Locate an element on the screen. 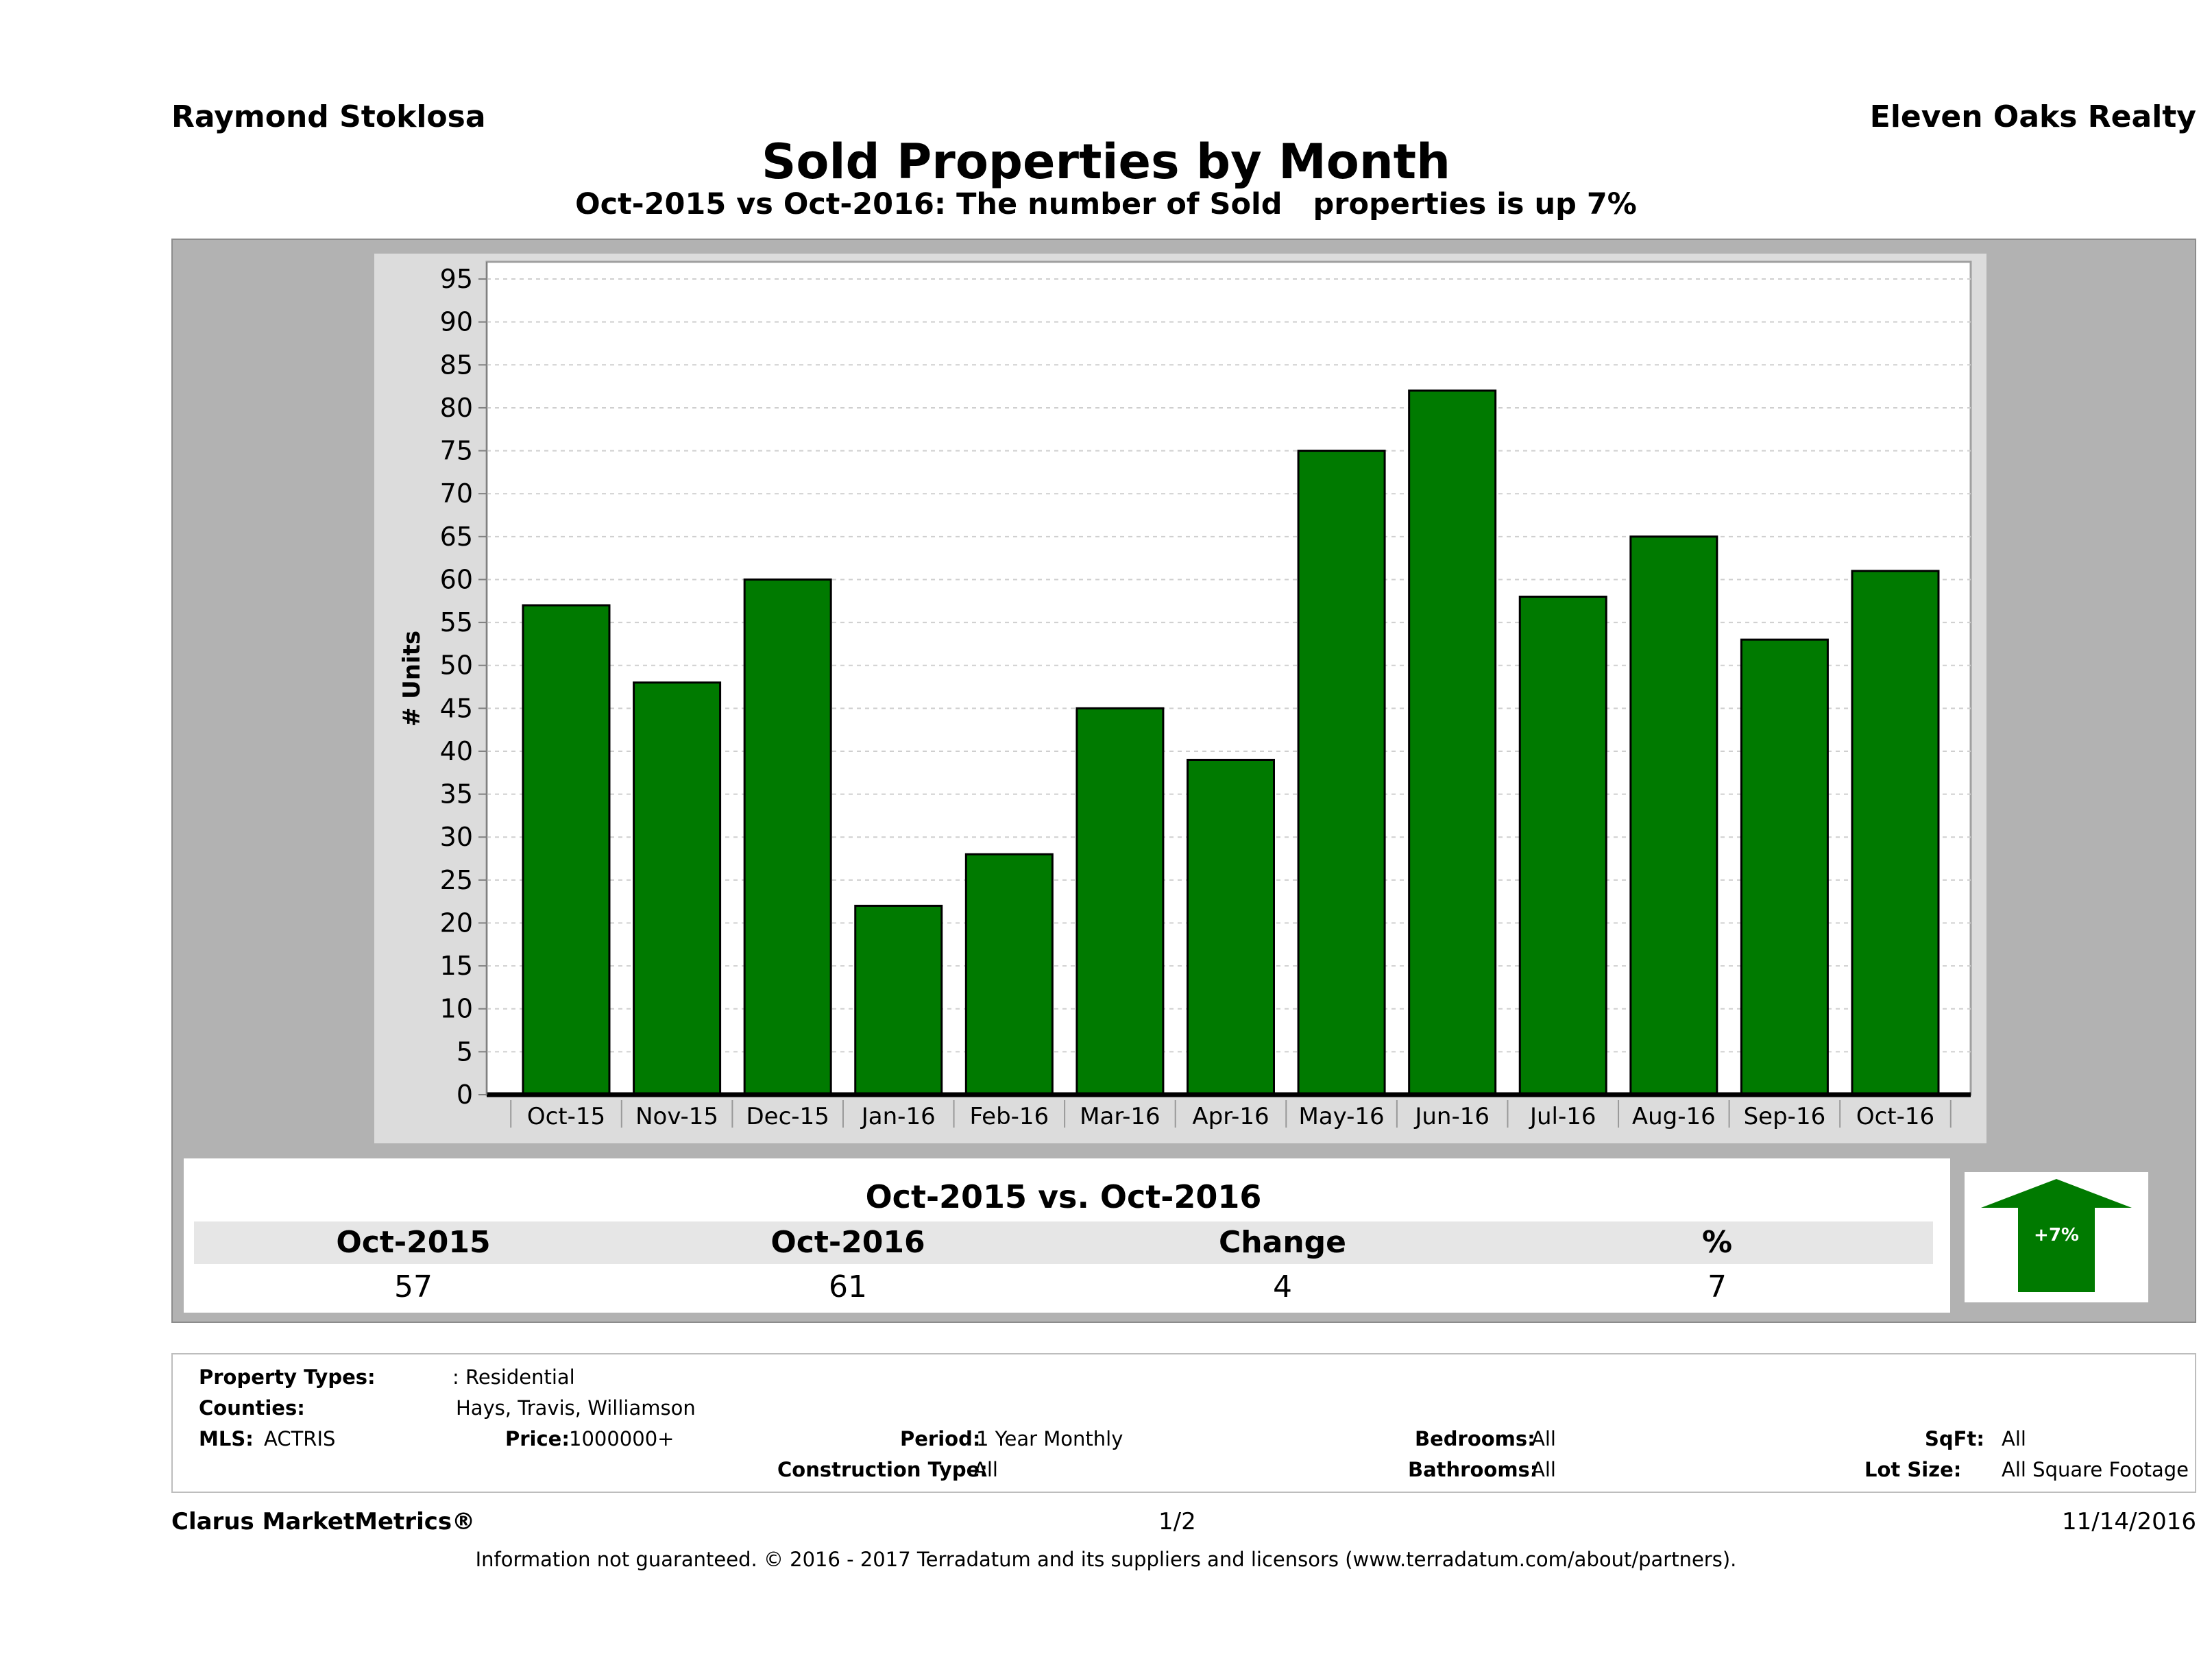 This screenshot has width=2212, height=1678. price-value: 1000000+ is located at coordinates (621, 1438).